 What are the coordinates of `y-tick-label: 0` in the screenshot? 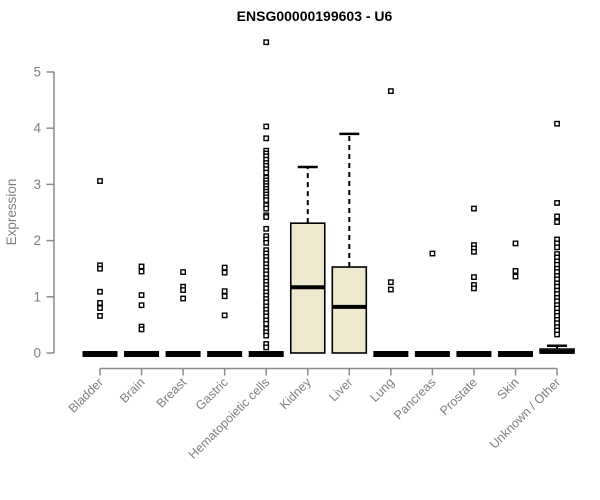 It's located at (37, 353).